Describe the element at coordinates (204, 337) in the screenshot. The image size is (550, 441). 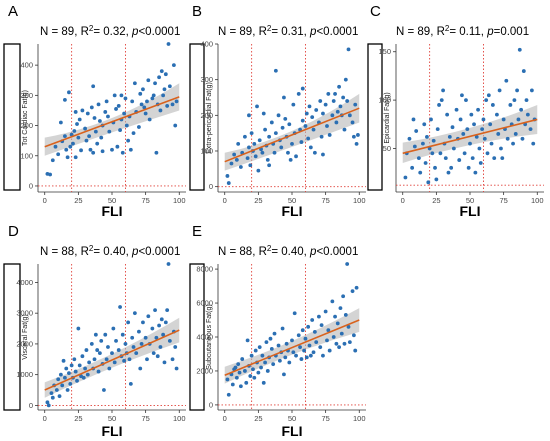
I see `y-tick-label: 4000` at that location.